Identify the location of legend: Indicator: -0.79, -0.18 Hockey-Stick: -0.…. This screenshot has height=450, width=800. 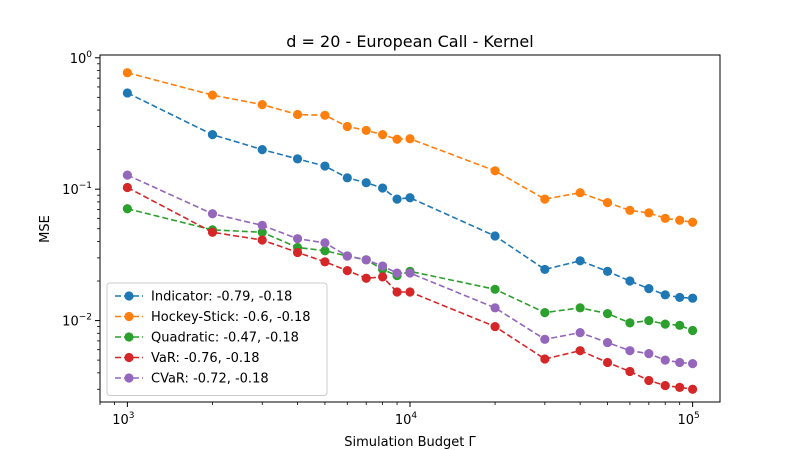
(217, 339).